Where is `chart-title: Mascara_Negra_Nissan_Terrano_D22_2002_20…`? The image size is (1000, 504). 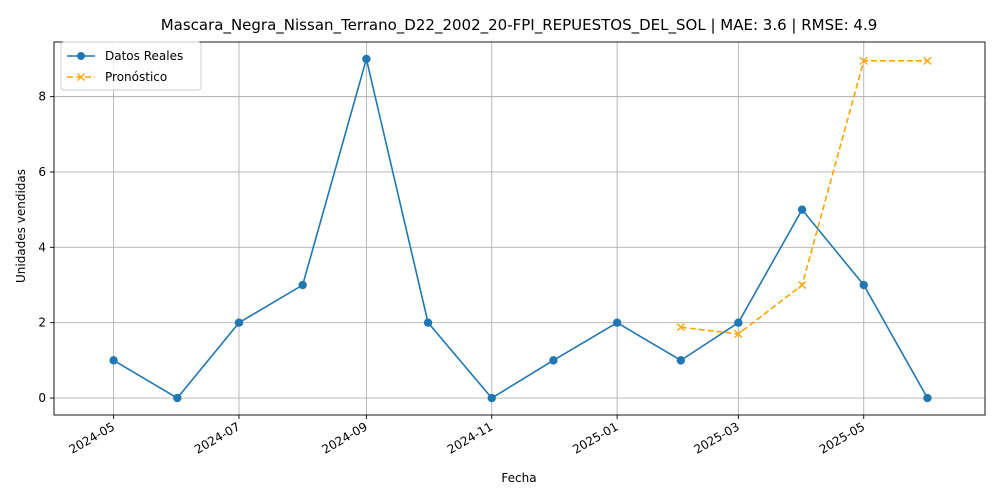 chart-title: Mascara_Negra_Nissan_Terrano_D22_2002_20… is located at coordinates (519, 25).